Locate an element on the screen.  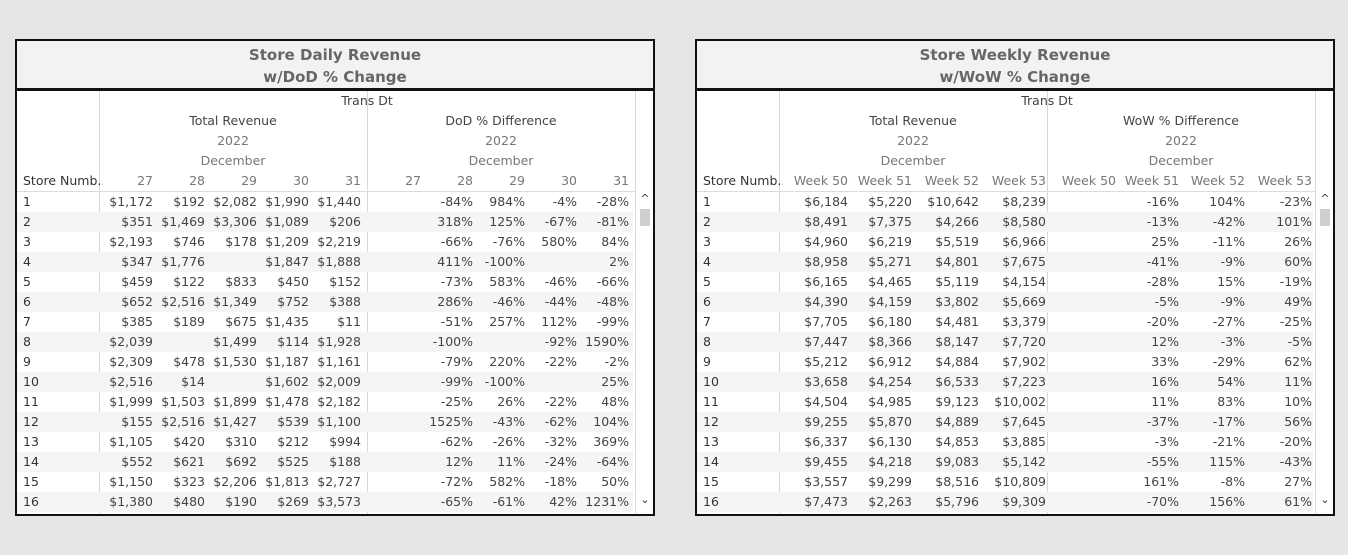
column-header: 29 is located at coordinates (249, 180).